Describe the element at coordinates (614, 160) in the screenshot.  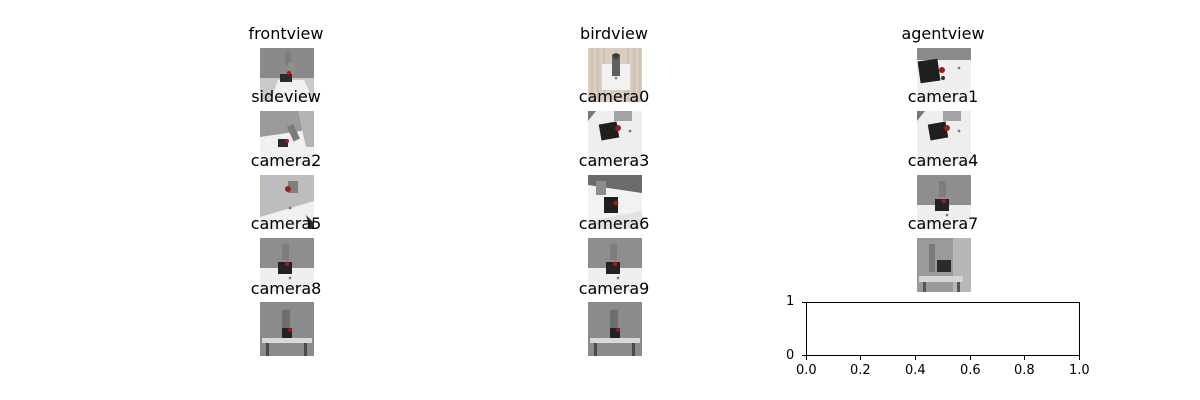
I see `panel-title: camera3` at that location.